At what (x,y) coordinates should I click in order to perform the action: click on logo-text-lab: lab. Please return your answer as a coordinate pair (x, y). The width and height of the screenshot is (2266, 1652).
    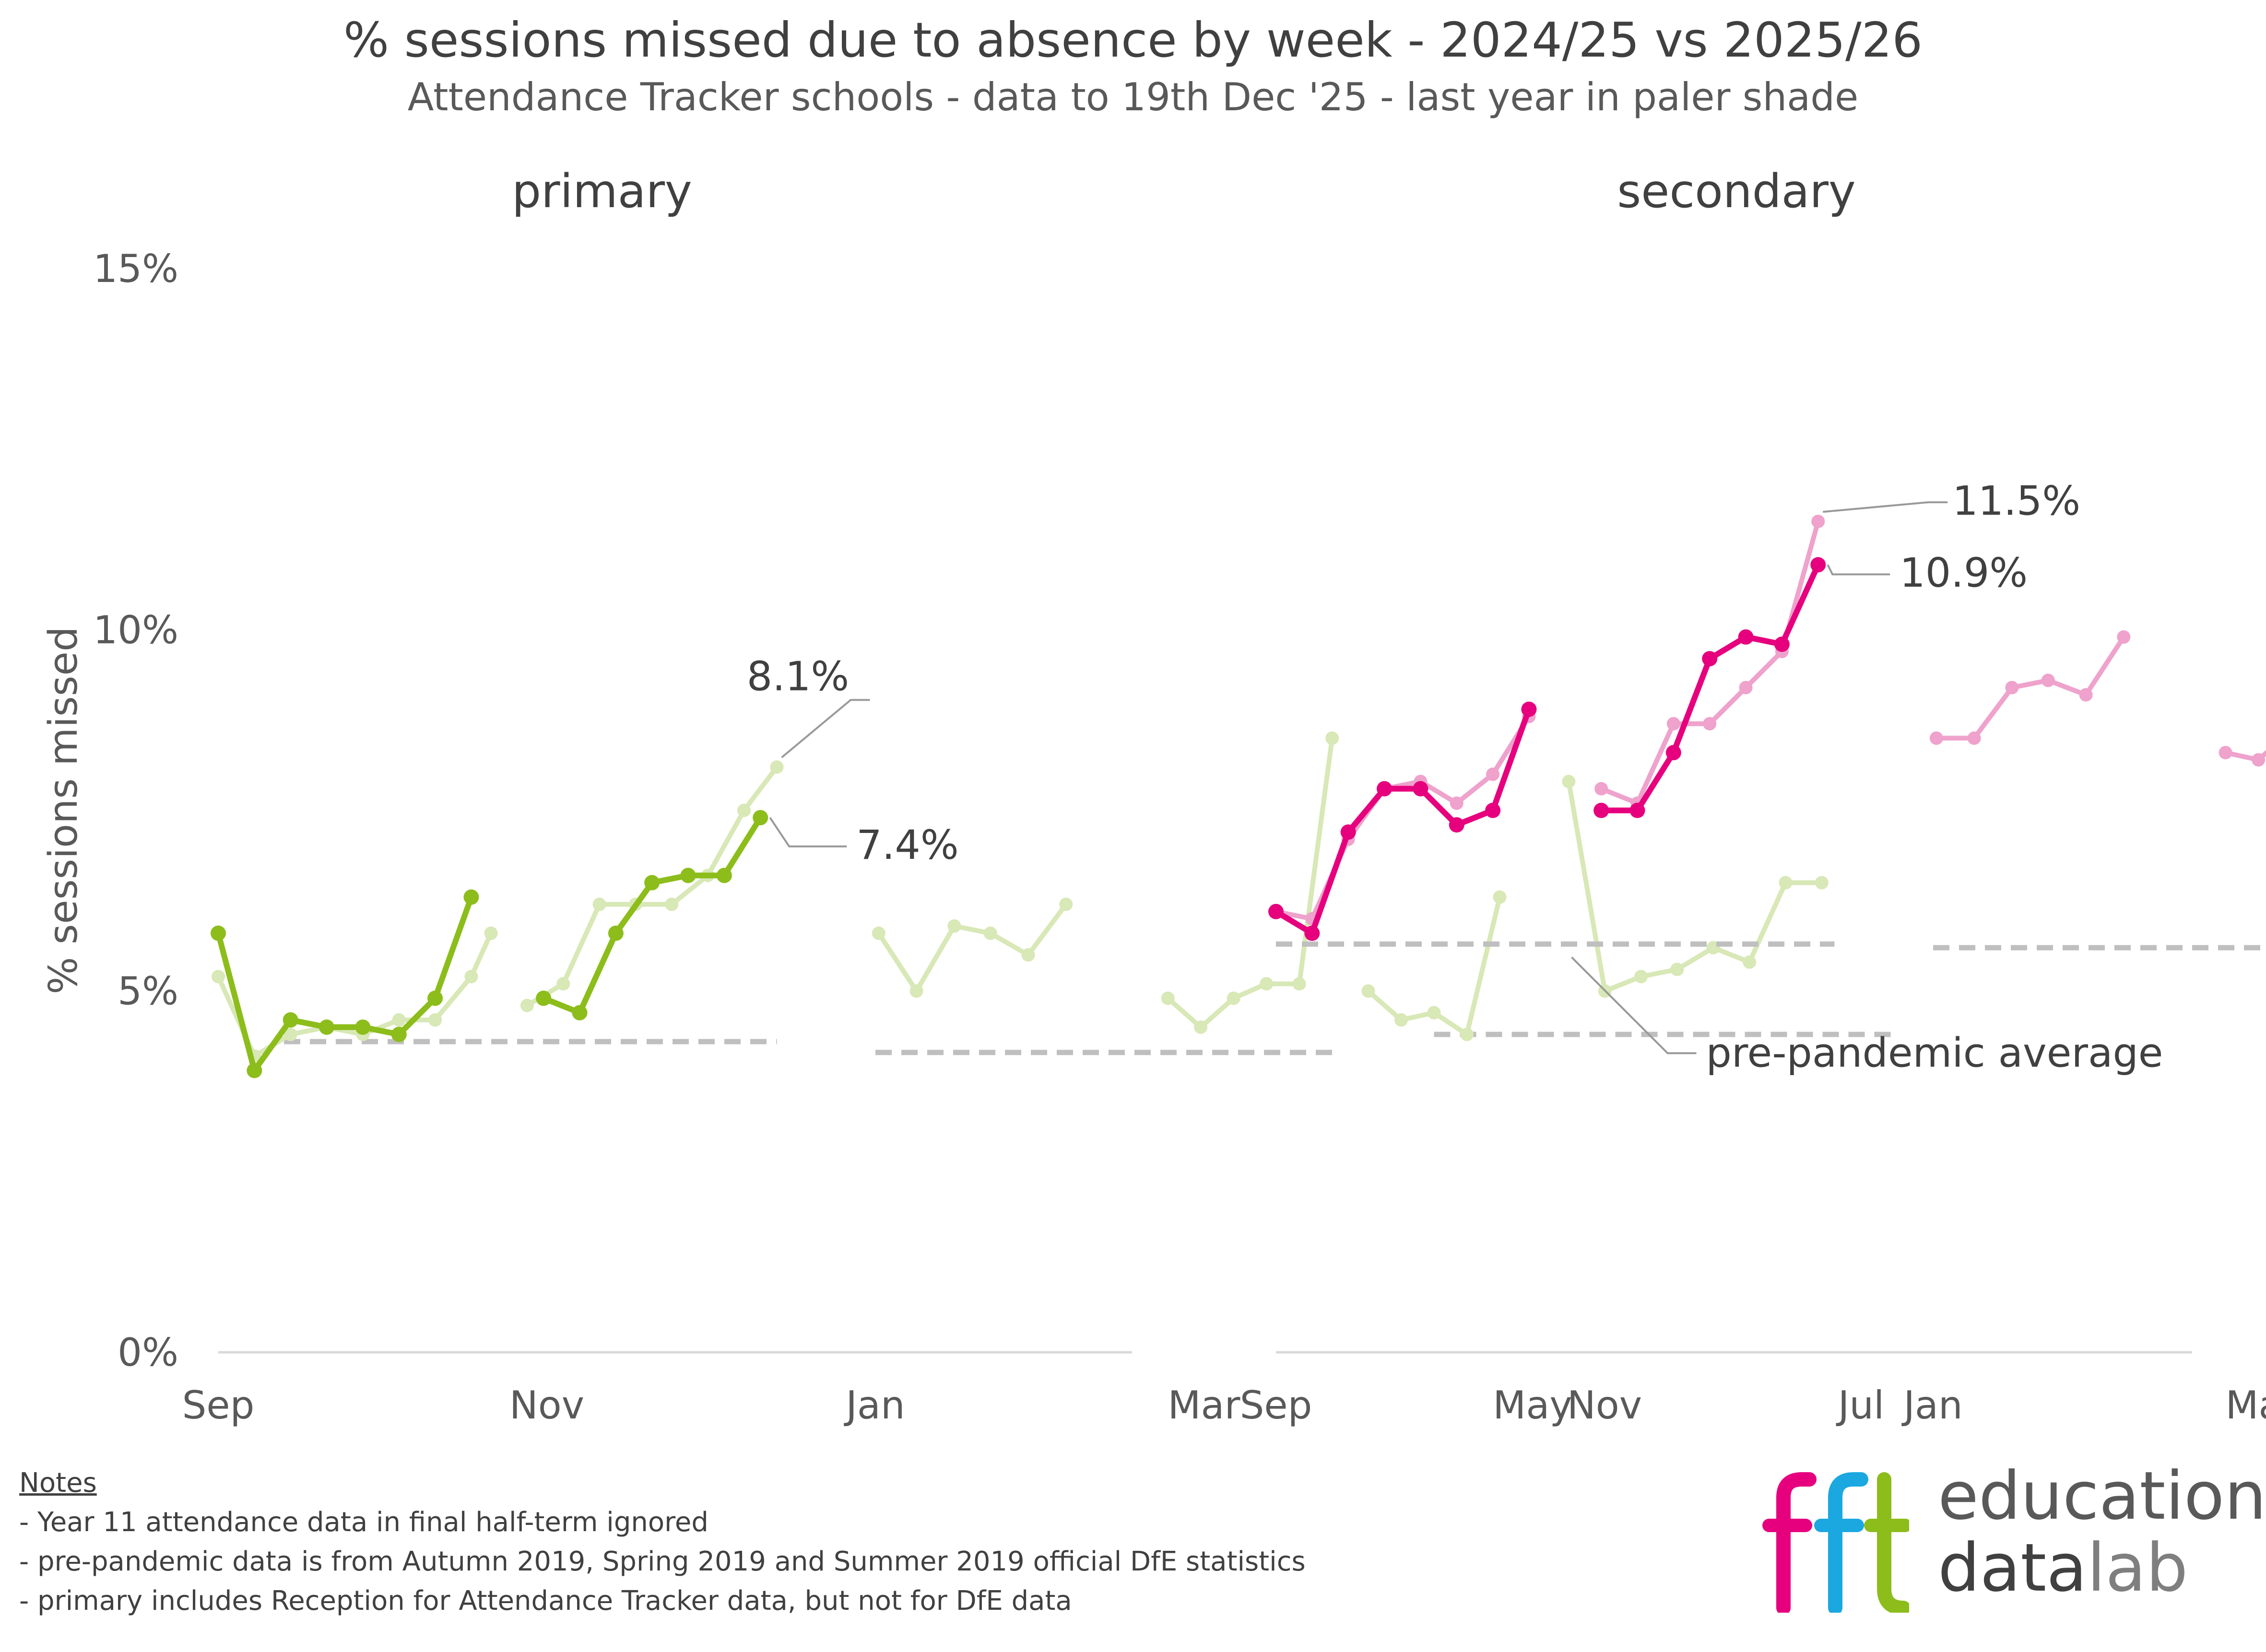
    Looking at the image, I should click on (2137, 1568).